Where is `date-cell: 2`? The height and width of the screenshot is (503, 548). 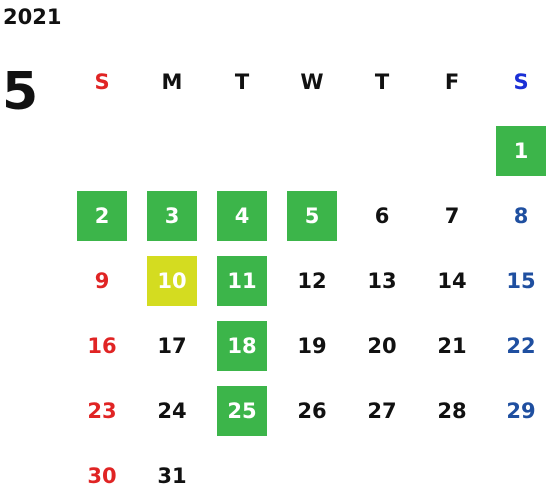
date-cell: 2 is located at coordinates (102, 216).